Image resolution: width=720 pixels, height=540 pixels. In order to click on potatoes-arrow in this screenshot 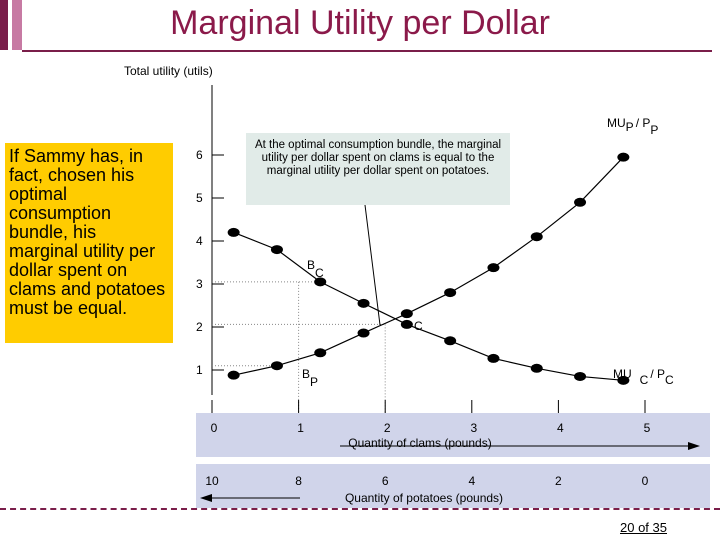, I will do `click(250, 498)`.